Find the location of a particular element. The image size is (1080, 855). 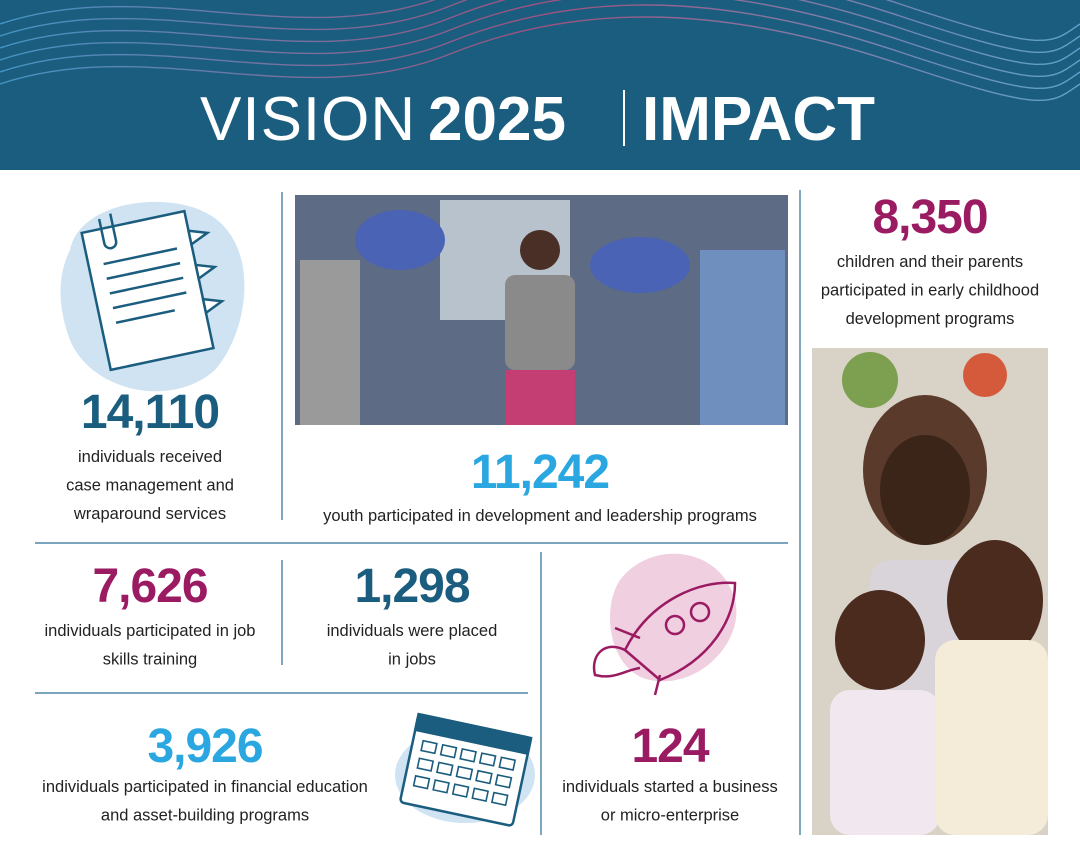

family-photo is located at coordinates (930, 591).